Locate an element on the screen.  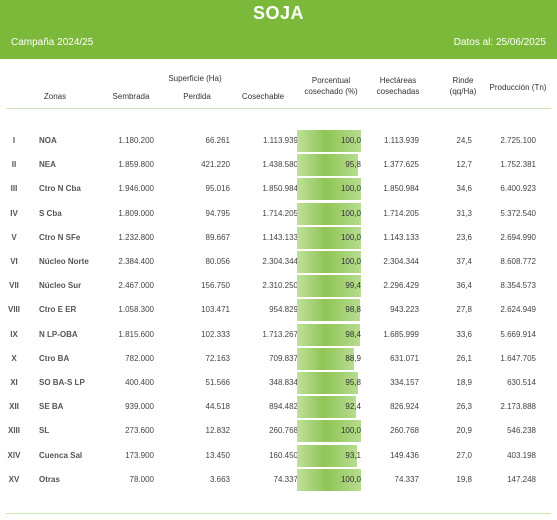
percent-harvested-cell: 93,1 is located at coordinates (329, 456).